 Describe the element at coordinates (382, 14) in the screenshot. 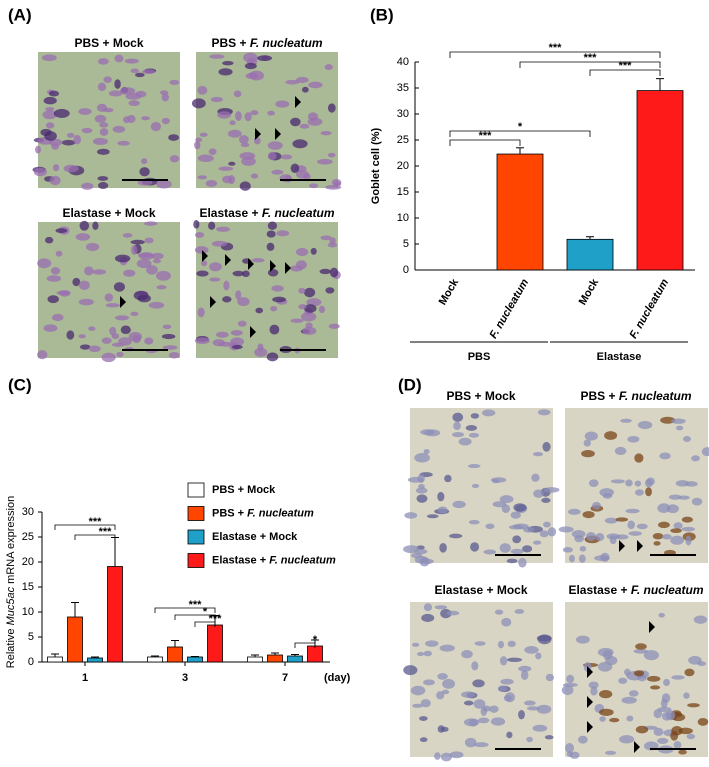

I see `panel-label: (B)` at that location.